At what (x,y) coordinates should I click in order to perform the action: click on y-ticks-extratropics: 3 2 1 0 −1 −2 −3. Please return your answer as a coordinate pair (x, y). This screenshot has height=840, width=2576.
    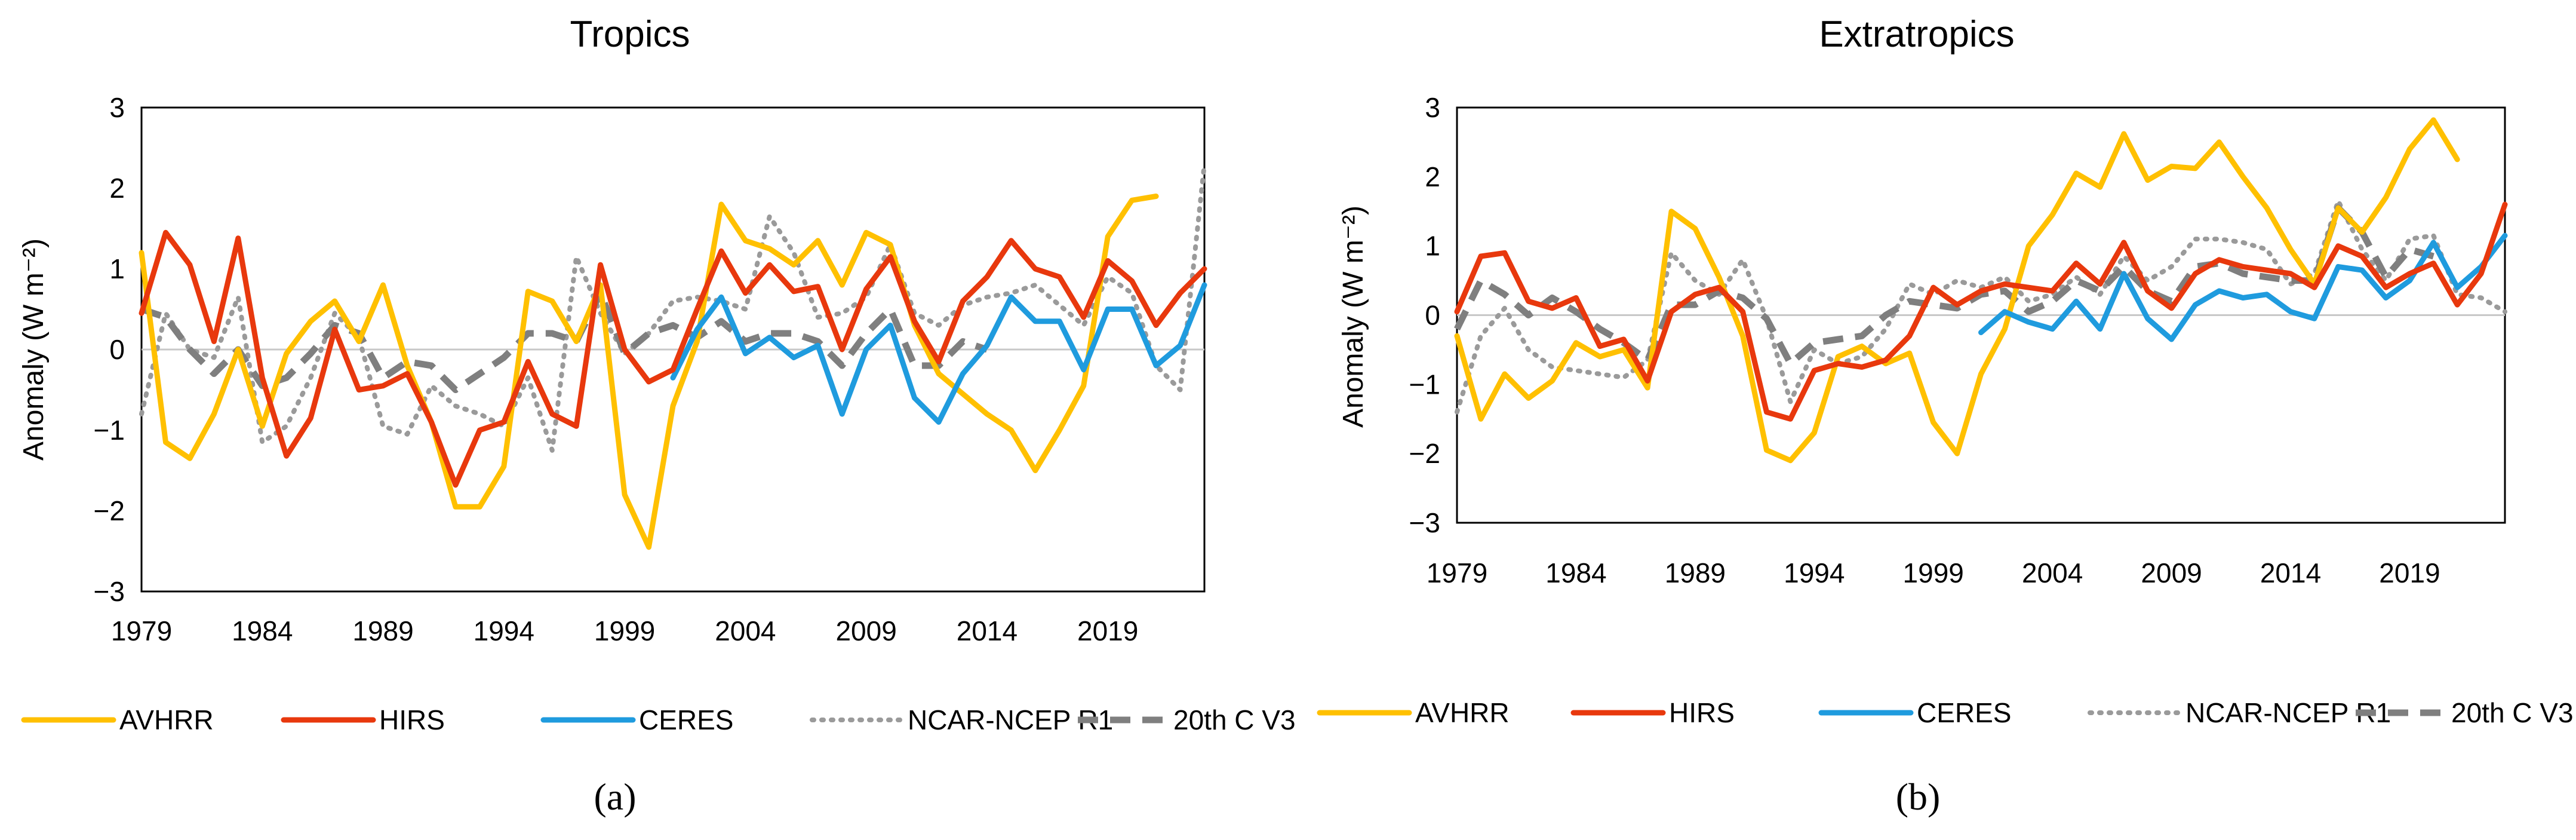
    Looking at the image, I should click on (1424, 315).